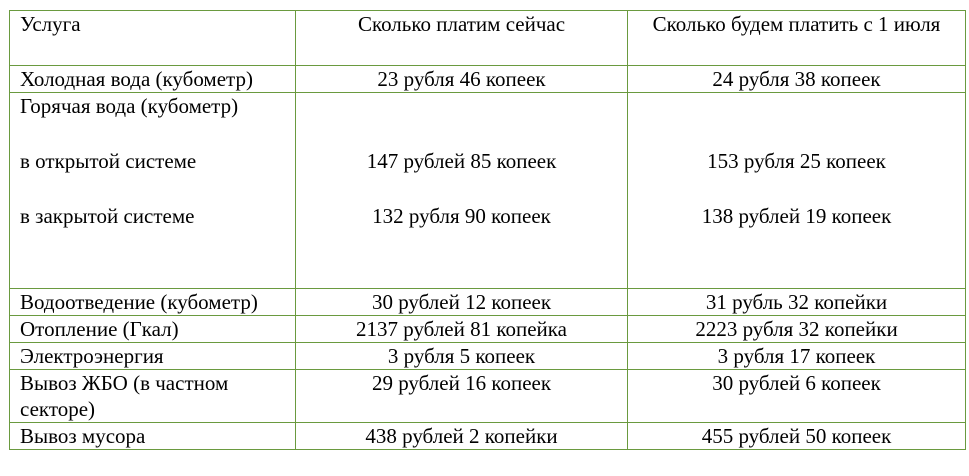 The image size is (969, 476). I want to click on price-now-cell: 147 рублей 85 копеек 132 рубля 90 копеек, so click(461, 190).